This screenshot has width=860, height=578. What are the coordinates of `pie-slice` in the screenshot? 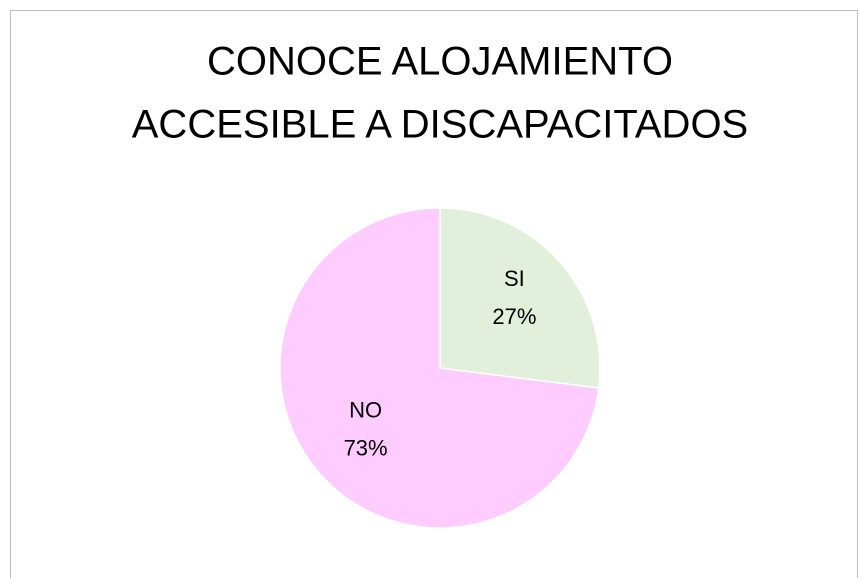 It's located at (520, 298).